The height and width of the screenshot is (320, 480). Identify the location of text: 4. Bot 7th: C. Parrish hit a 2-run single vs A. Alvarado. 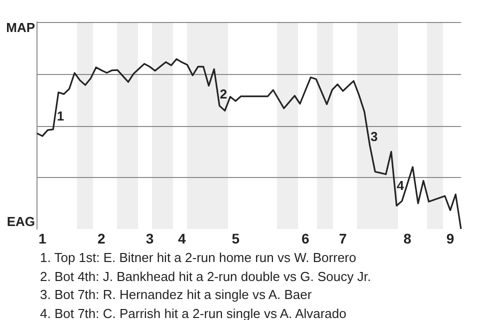
(194, 312).